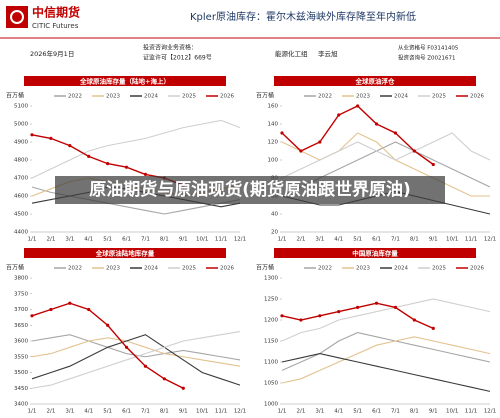  What do you see at coordinates (274, 233) in the screenshot?
I see `y-tick-label: 20` at bounding box center [274, 233].